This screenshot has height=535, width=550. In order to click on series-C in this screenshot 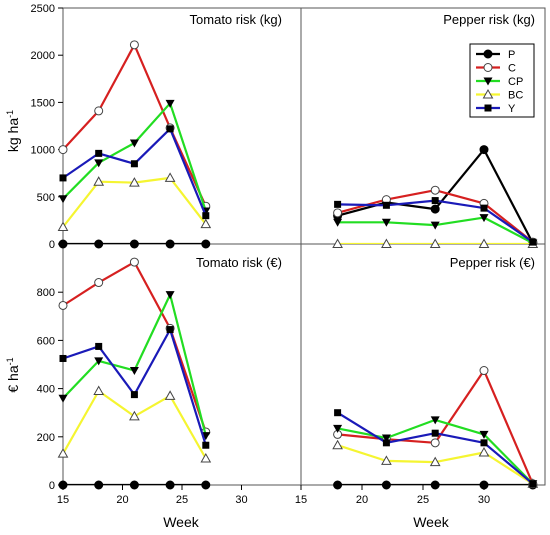, I will do `click(435, 216)`.